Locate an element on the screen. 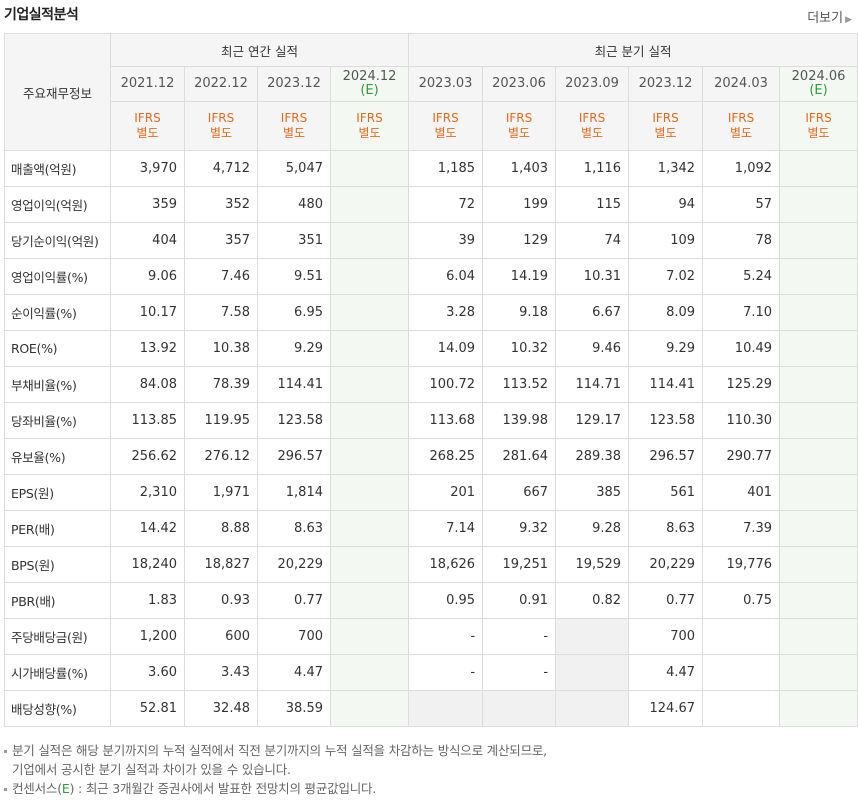  table-cell: 74 is located at coordinates (592, 240).